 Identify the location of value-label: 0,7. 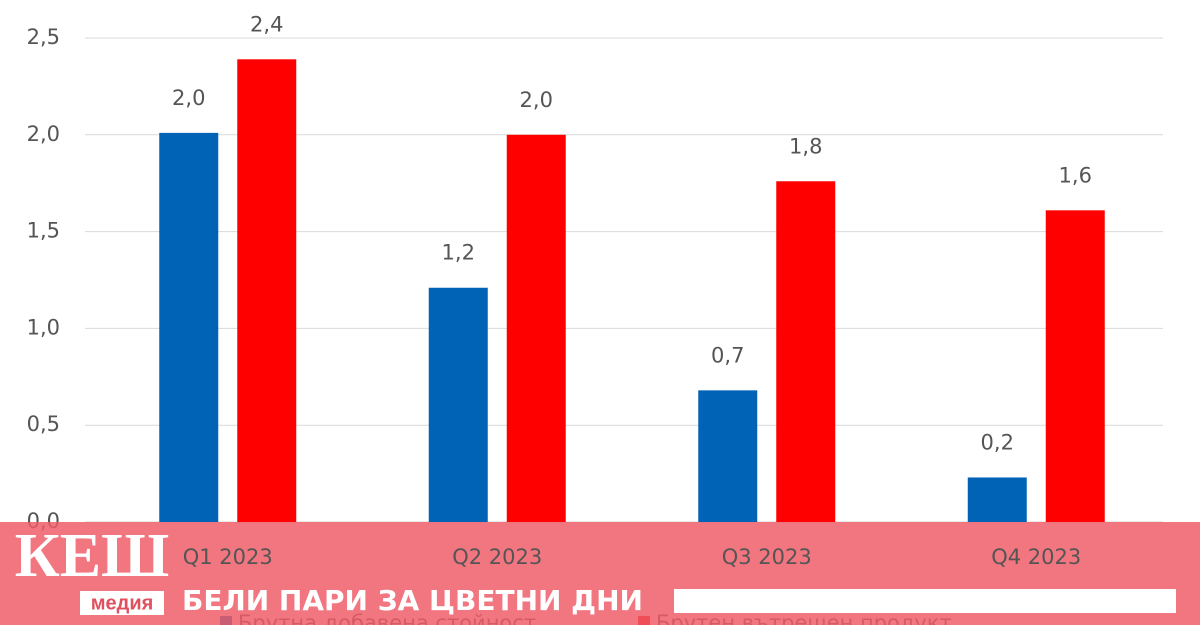
(727, 355).